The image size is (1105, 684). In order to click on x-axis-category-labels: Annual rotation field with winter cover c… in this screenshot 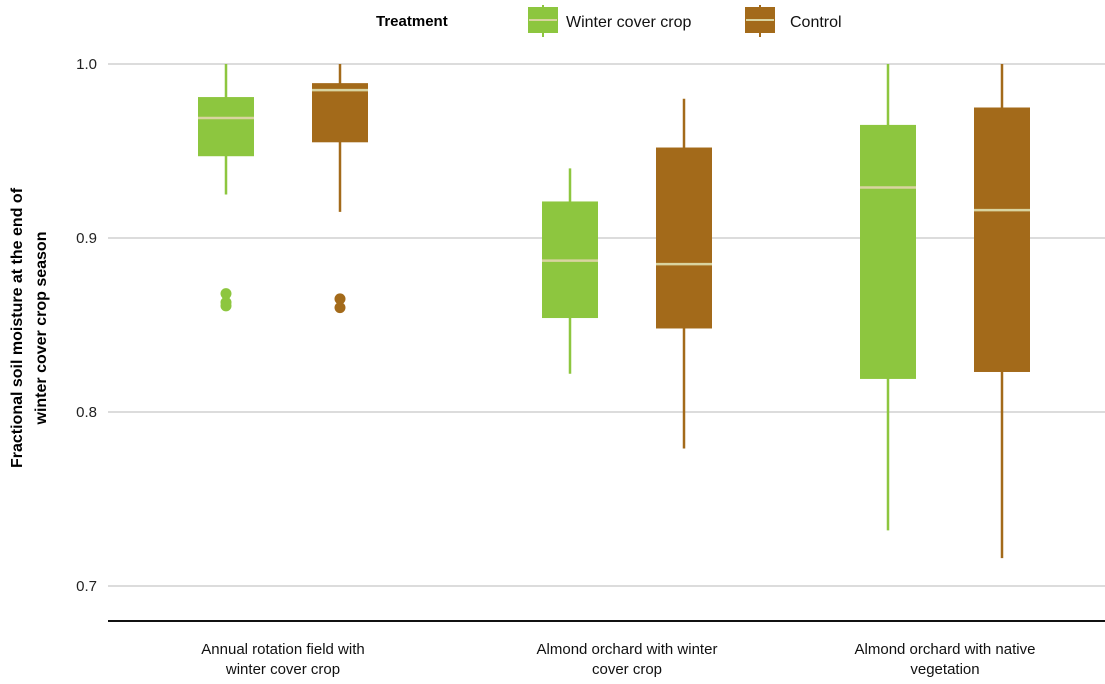, I will do `click(618, 659)`.